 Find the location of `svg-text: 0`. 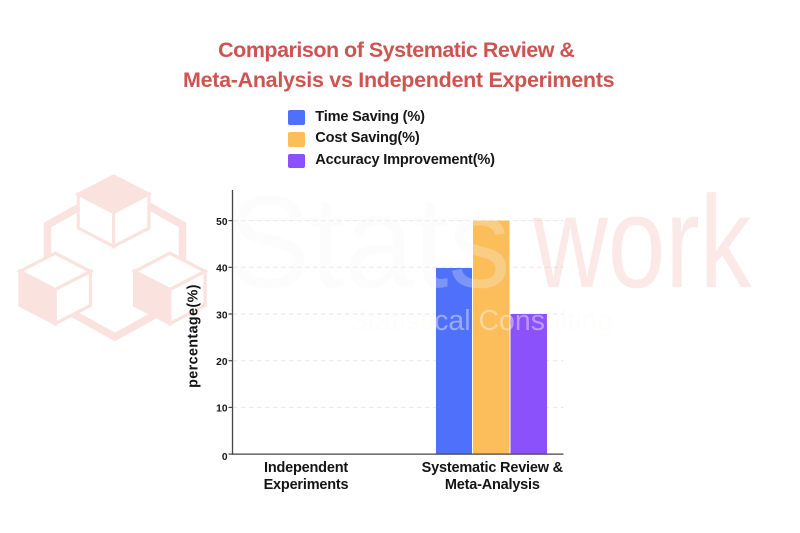

svg-text: 0 is located at coordinates (225, 457).